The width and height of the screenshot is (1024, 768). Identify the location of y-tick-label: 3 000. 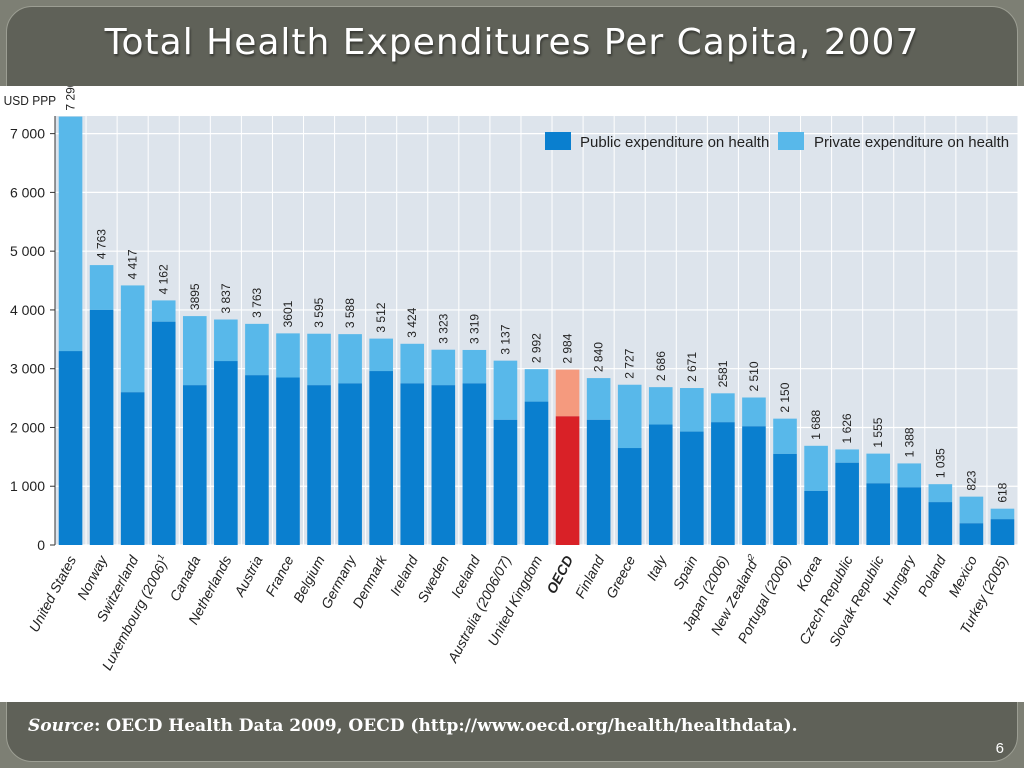
(27, 369).